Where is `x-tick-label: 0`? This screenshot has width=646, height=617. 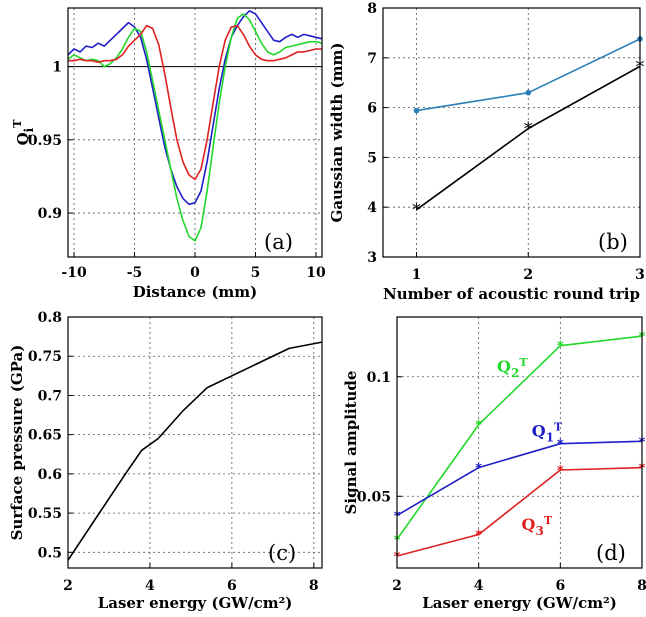
x-tick-label: 0 is located at coordinates (195, 273).